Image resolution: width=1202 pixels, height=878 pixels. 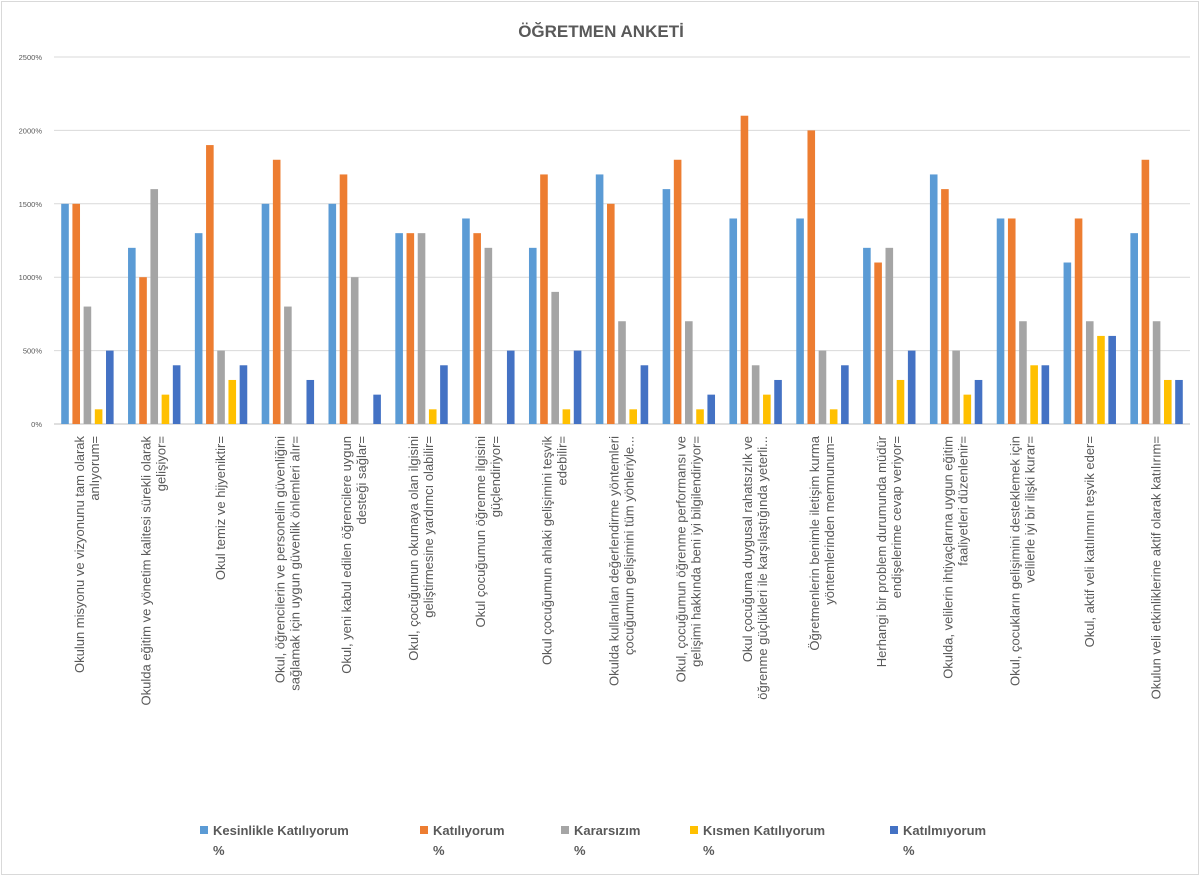 What do you see at coordinates (274, 840) in the screenshot?
I see `legend-item: Kesinlikle Katılıyorum%` at bounding box center [274, 840].